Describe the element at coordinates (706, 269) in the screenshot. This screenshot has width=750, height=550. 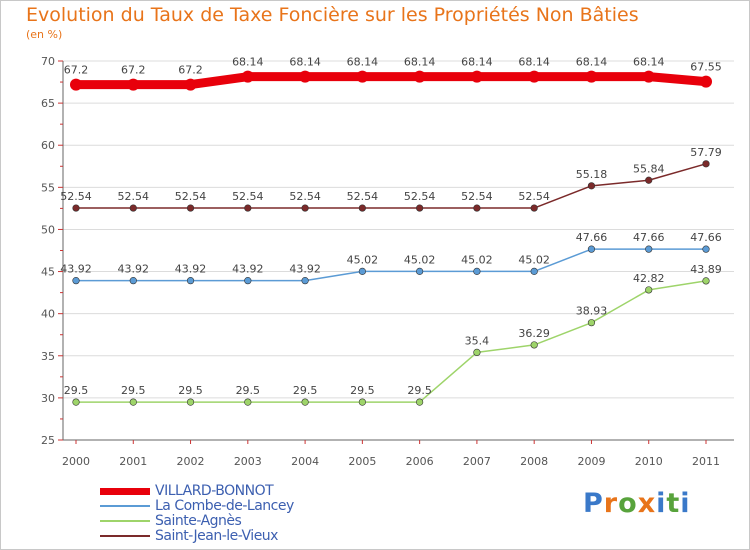
I see `data-label: 43.89` at that location.